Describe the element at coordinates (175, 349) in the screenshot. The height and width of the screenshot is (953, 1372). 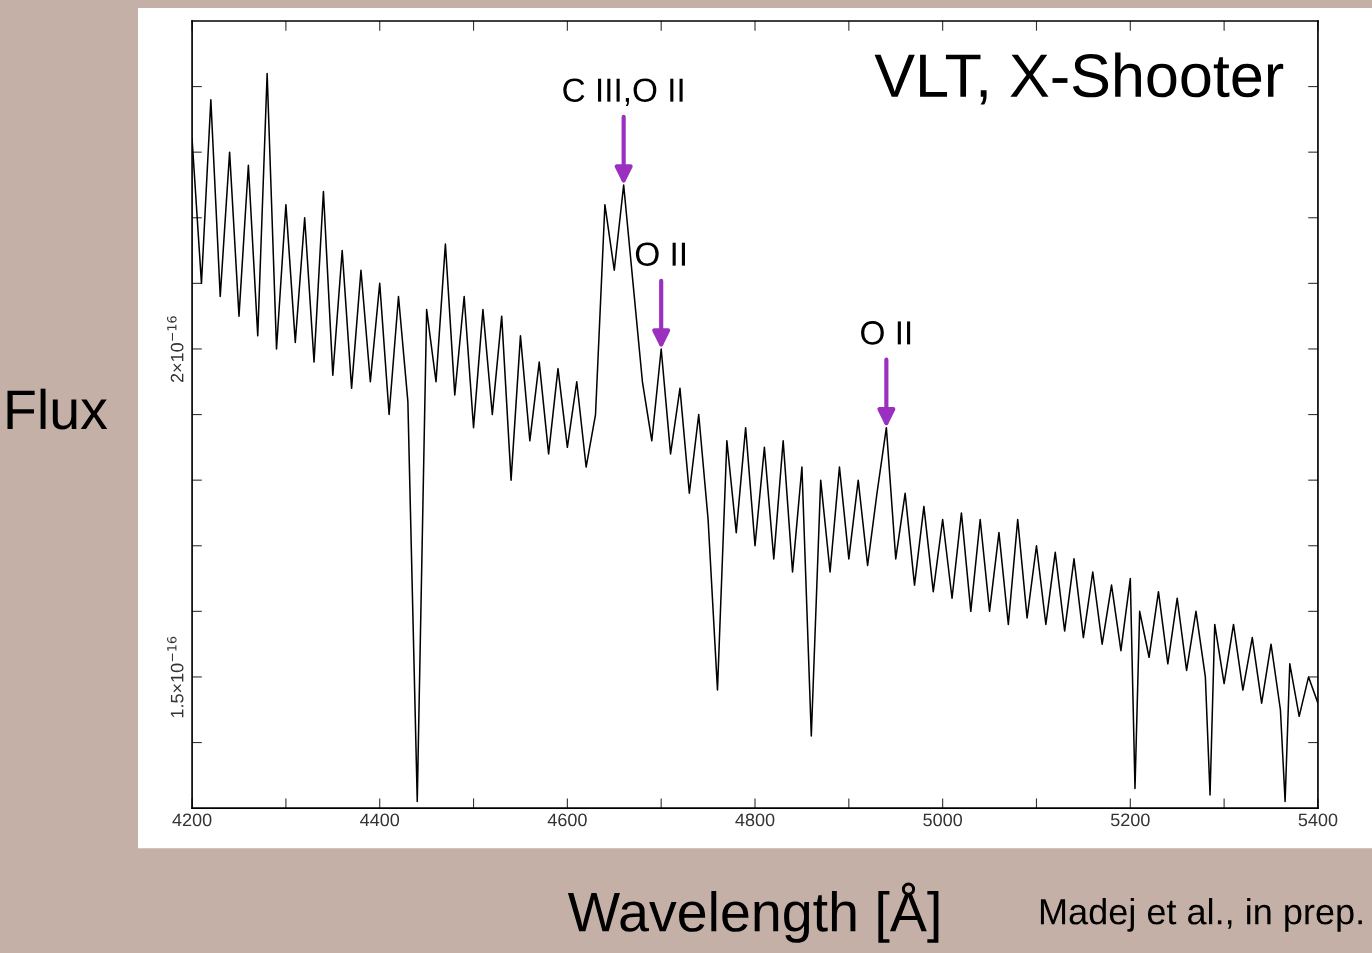
I see `y-tick-label: 2×10$^{−16}$` at that location.